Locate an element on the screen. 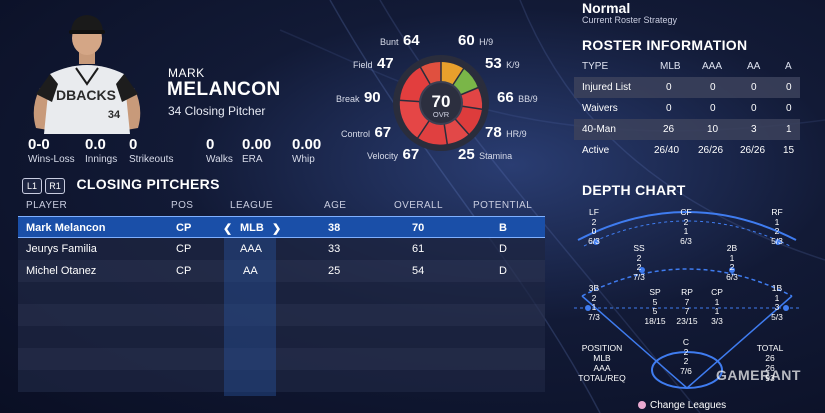 The image size is (825, 413). stat-innings: 0.0 Innings is located at coordinates (101, 150).